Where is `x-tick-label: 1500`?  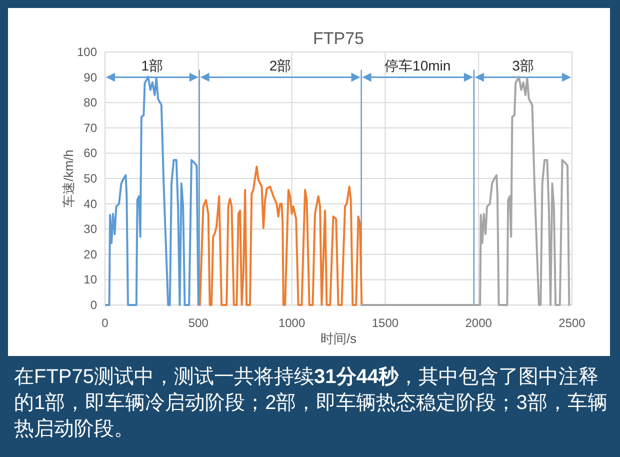
x-tick-label: 1500 is located at coordinates (385, 323).